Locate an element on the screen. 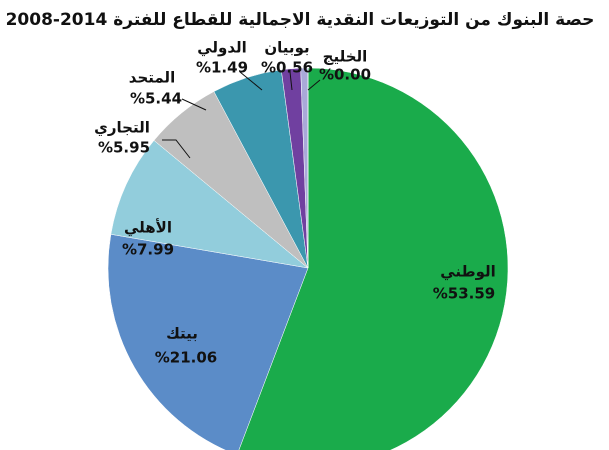 This screenshot has width=609, height=450. value-label: %0.56 is located at coordinates (287, 68).